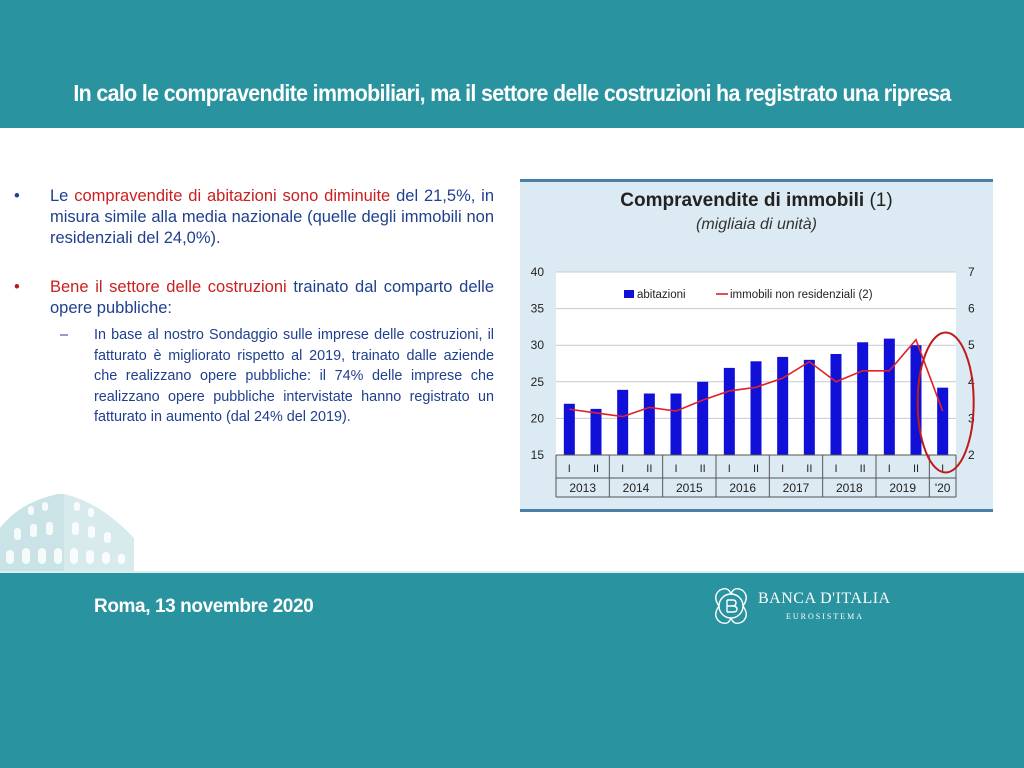  Describe the element at coordinates (825, 616) in the screenshot. I see `logo-subtitle: EUROSISTEMA` at that location.